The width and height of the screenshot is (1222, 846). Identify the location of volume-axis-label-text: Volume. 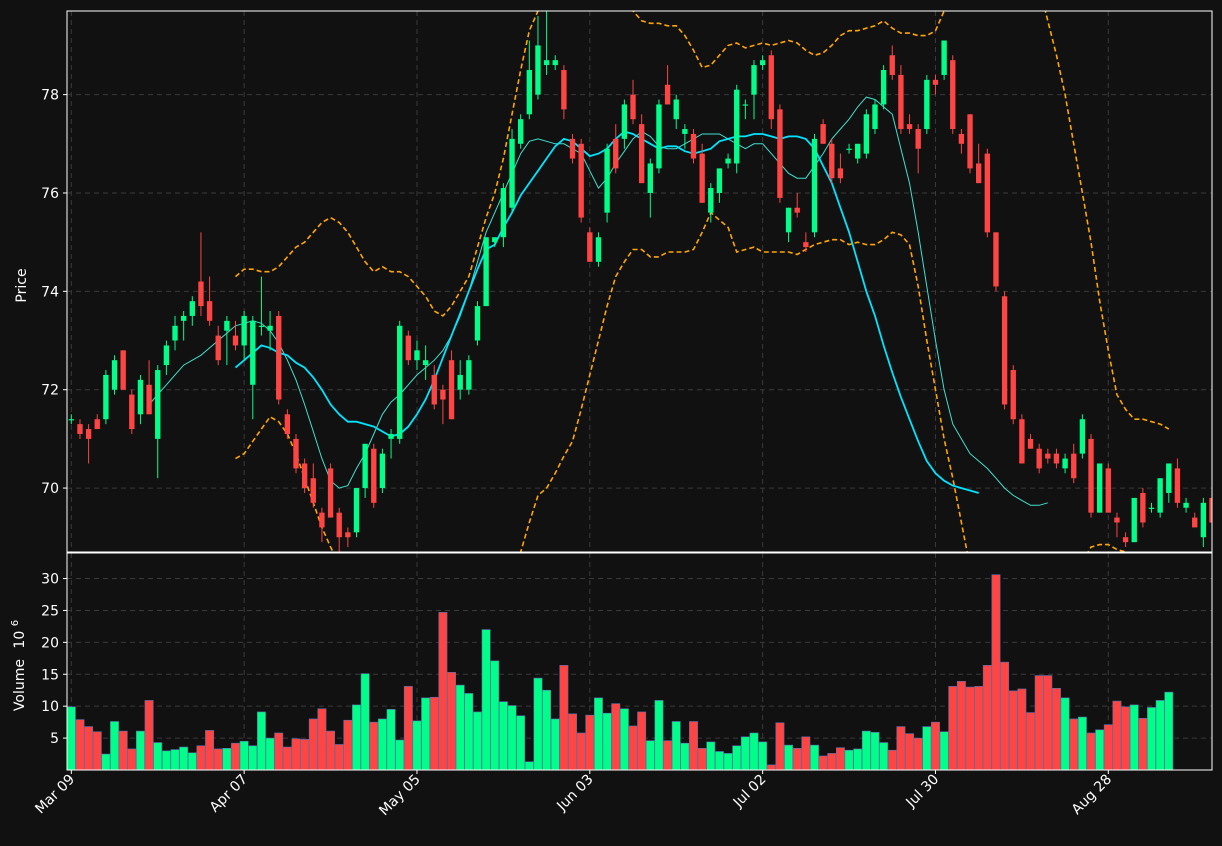
(20, 685).